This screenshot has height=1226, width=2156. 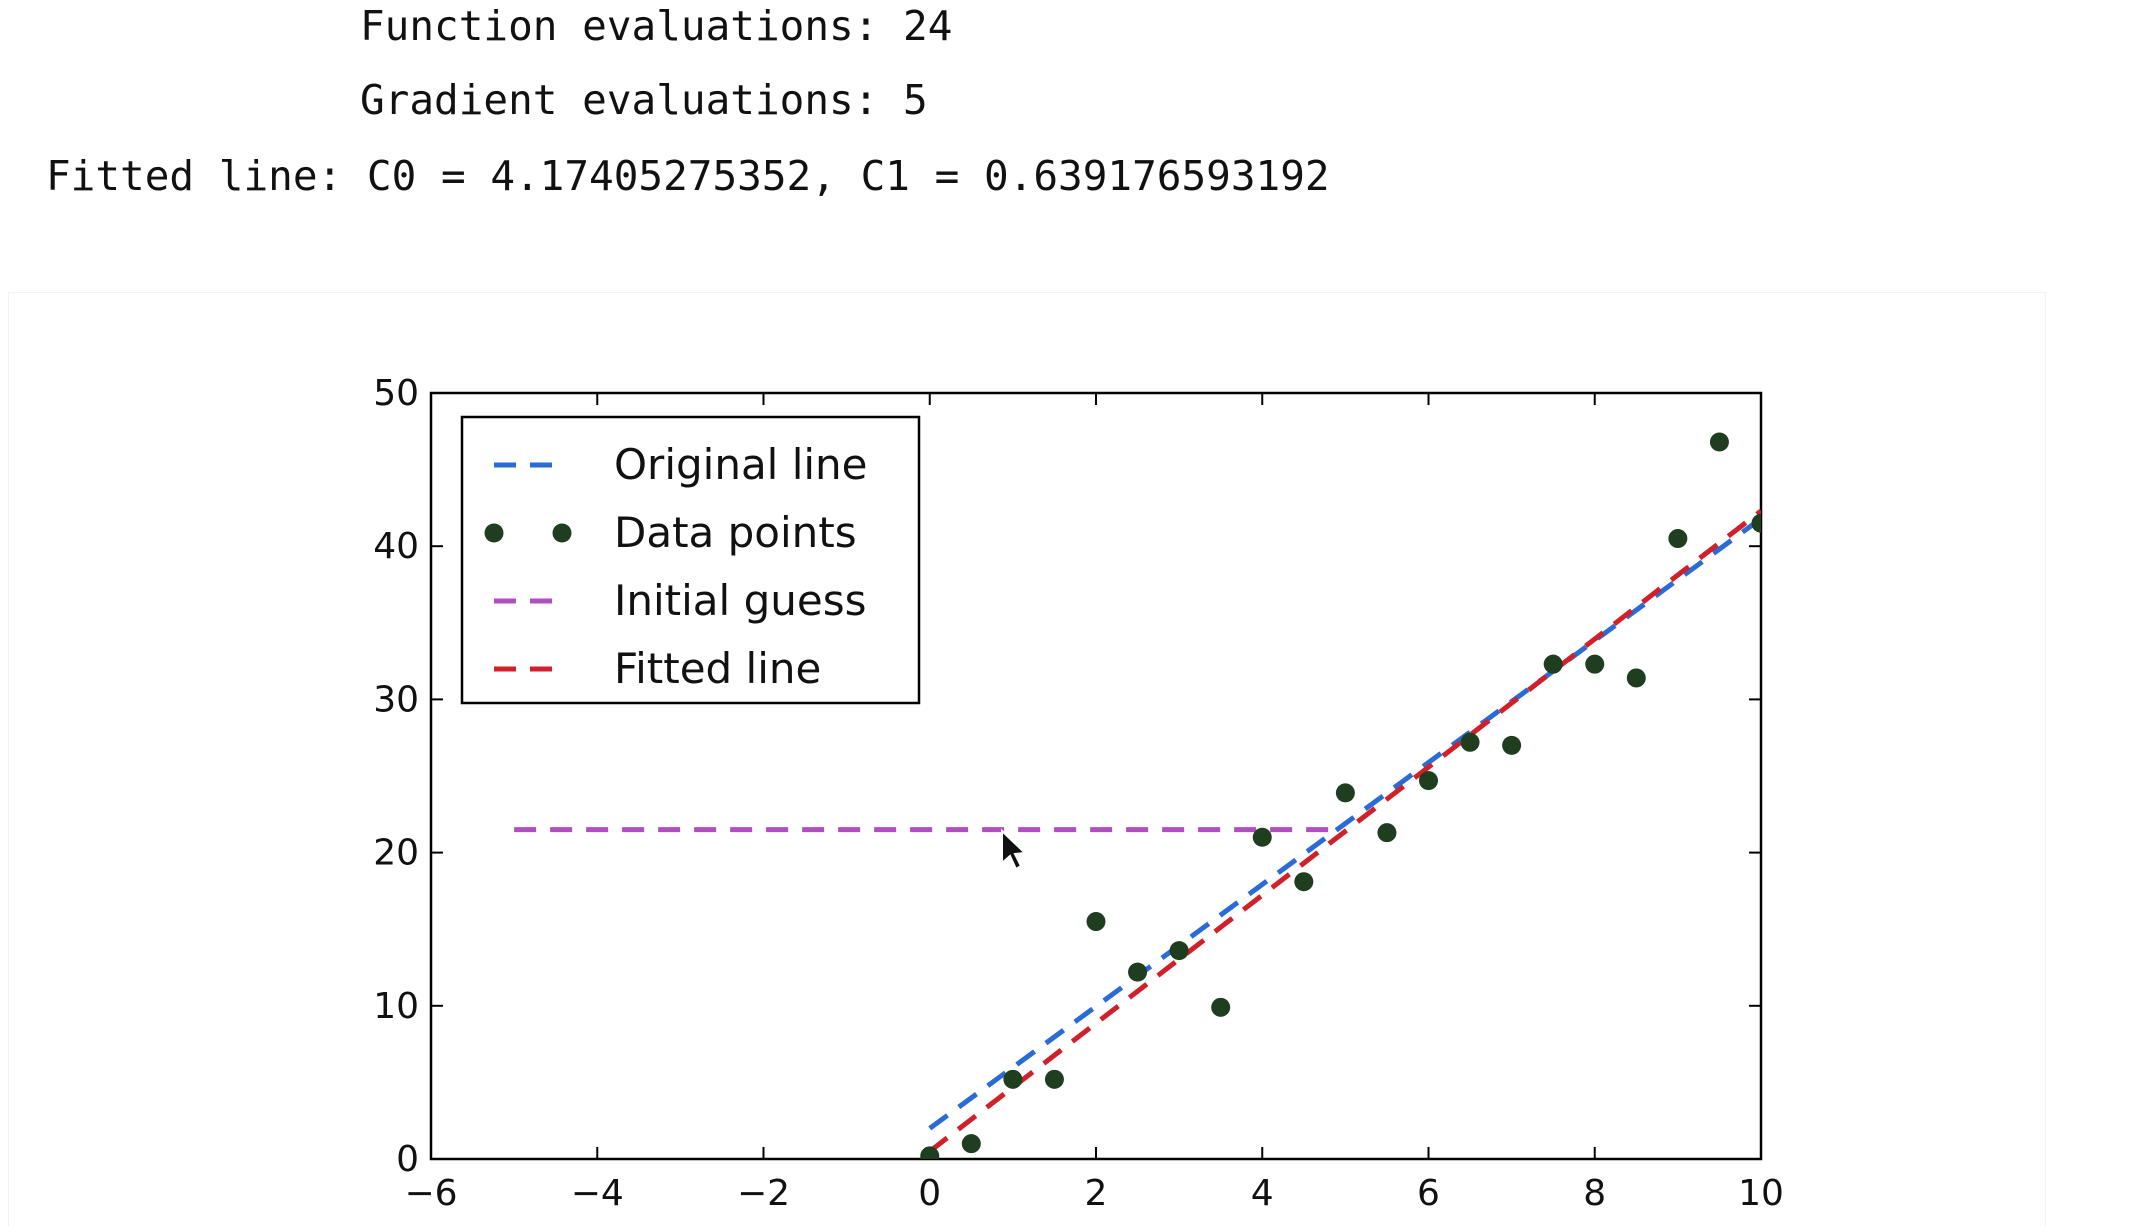 What do you see at coordinates (396, 546) in the screenshot?
I see `y-tick-label: 40` at bounding box center [396, 546].